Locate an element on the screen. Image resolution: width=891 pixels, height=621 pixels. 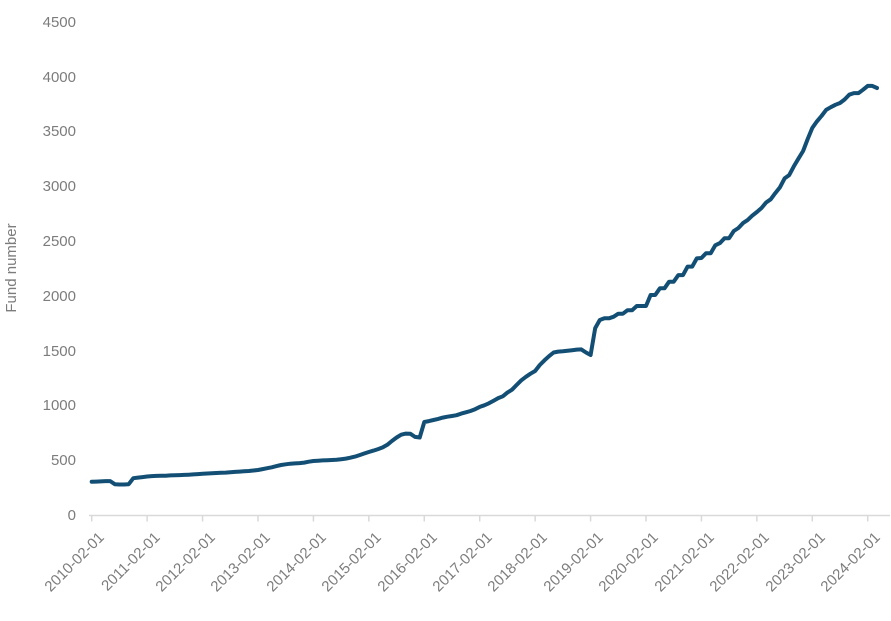
y-tick-label: 1000 is located at coordinates (59, 406).